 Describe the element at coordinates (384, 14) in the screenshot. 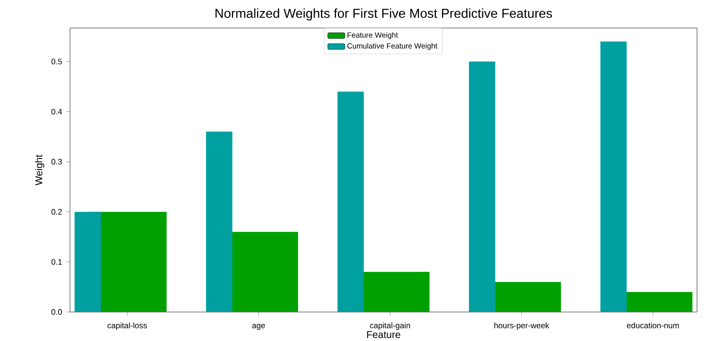

I see `chart-title: Normalized Weights for First Five Most Predictive Features` at that location.